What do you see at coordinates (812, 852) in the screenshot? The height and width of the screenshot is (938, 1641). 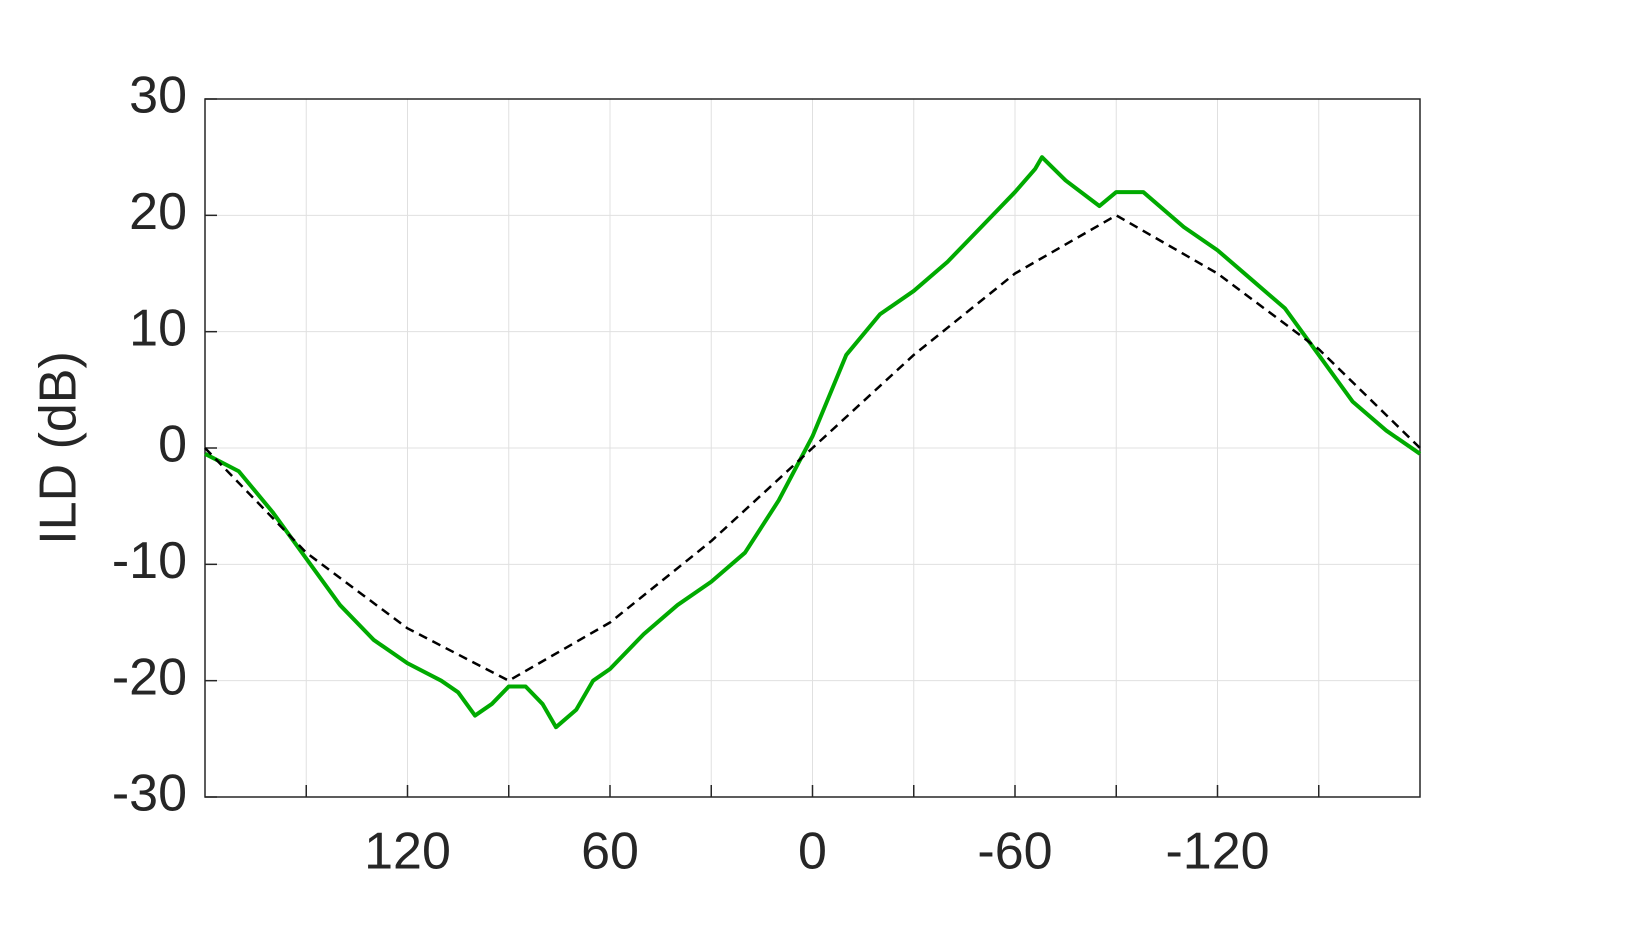 I see `x-tick-label: 0` at bounding box center [812, 852].